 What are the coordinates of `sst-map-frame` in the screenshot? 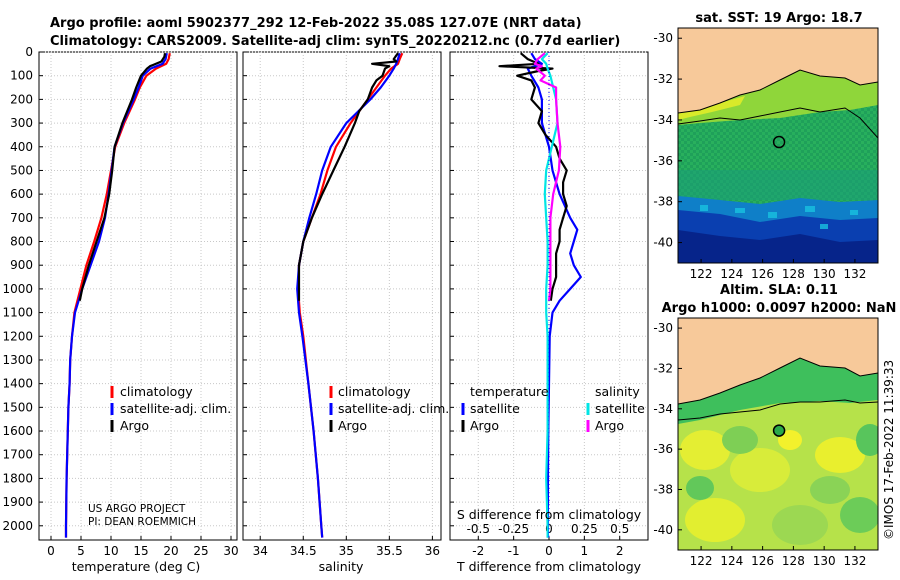 It's located at (778, 145).